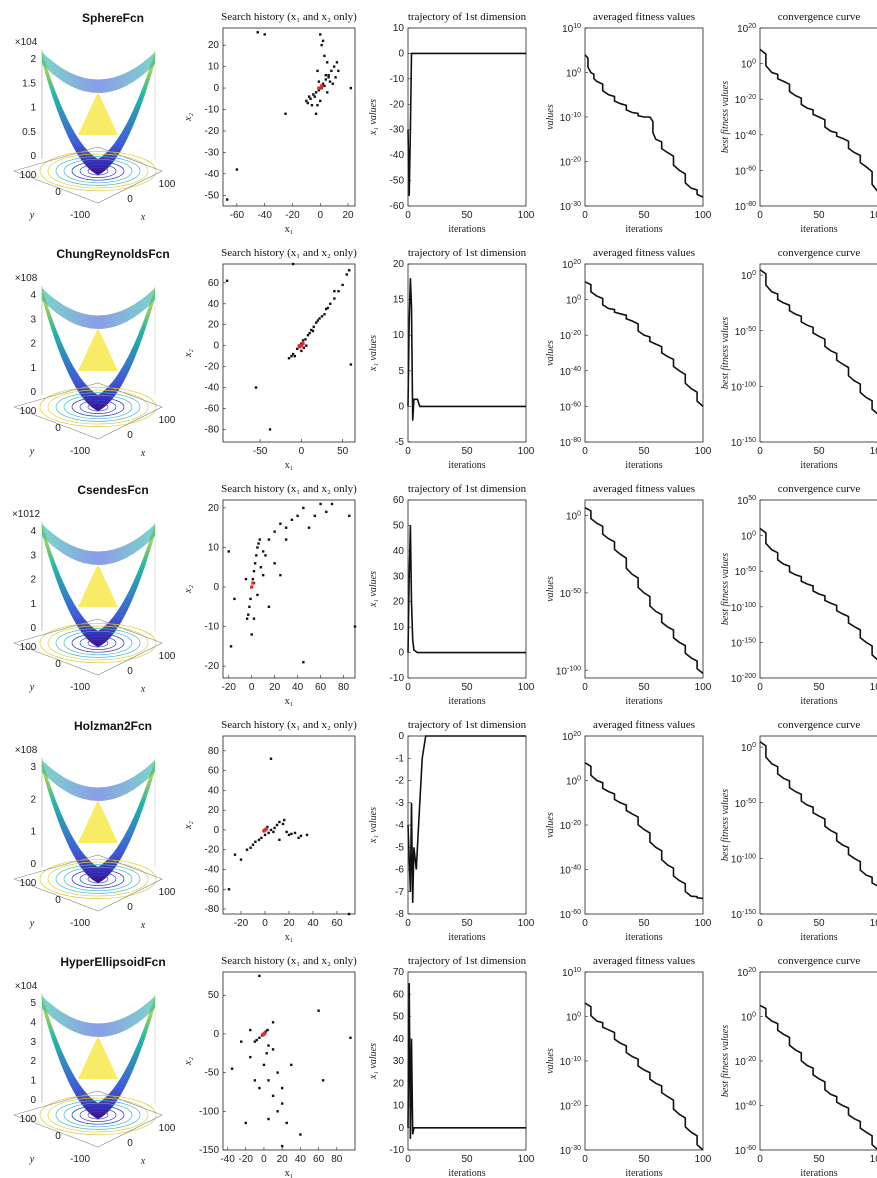 Image resolution: width=877 pixels, height=1178 pixels. I want to click on plot-title: trajectory of 1st dimension, so click(467, 253).